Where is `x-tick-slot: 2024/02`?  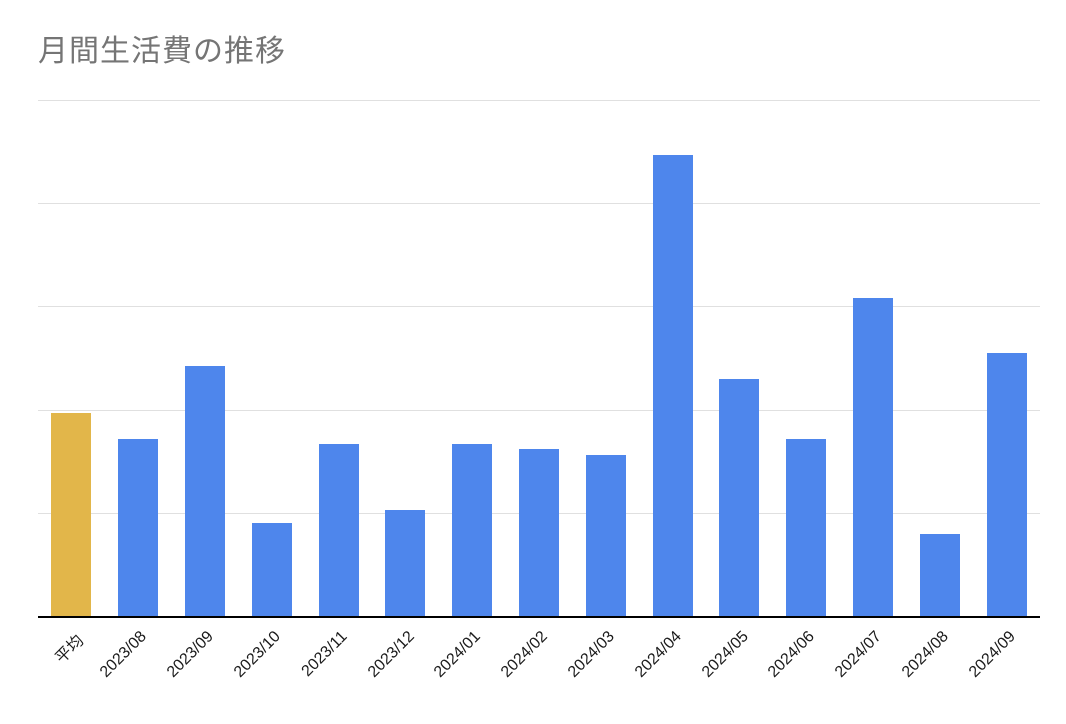
x-tick-slot: 2024/02 is located at coordinates (535, 668).